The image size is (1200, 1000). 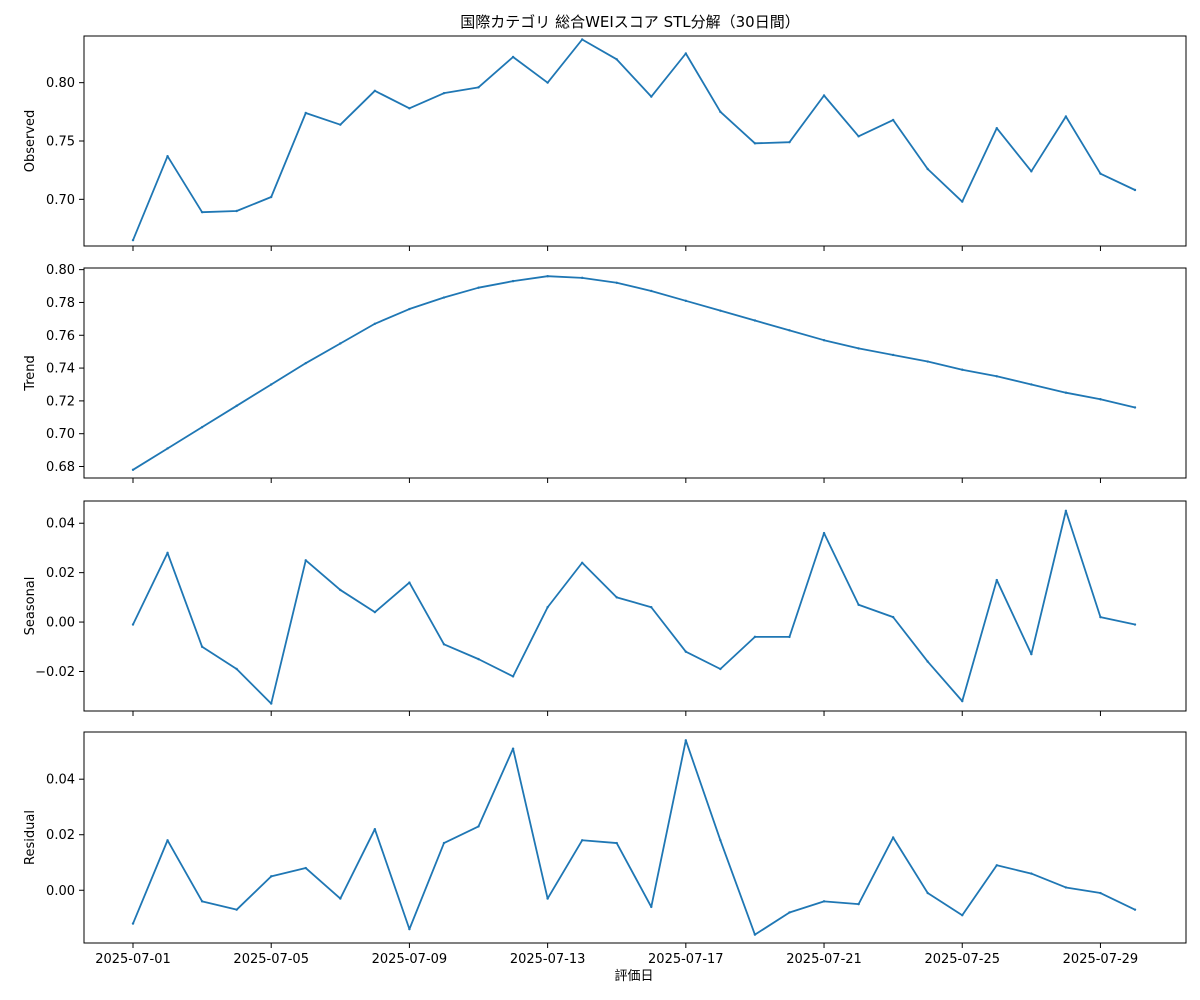 What do you see at coordinates (60, 142) in the screenshot?
I see `y-tick-label: 0.75` at bounding box center [60, 142].